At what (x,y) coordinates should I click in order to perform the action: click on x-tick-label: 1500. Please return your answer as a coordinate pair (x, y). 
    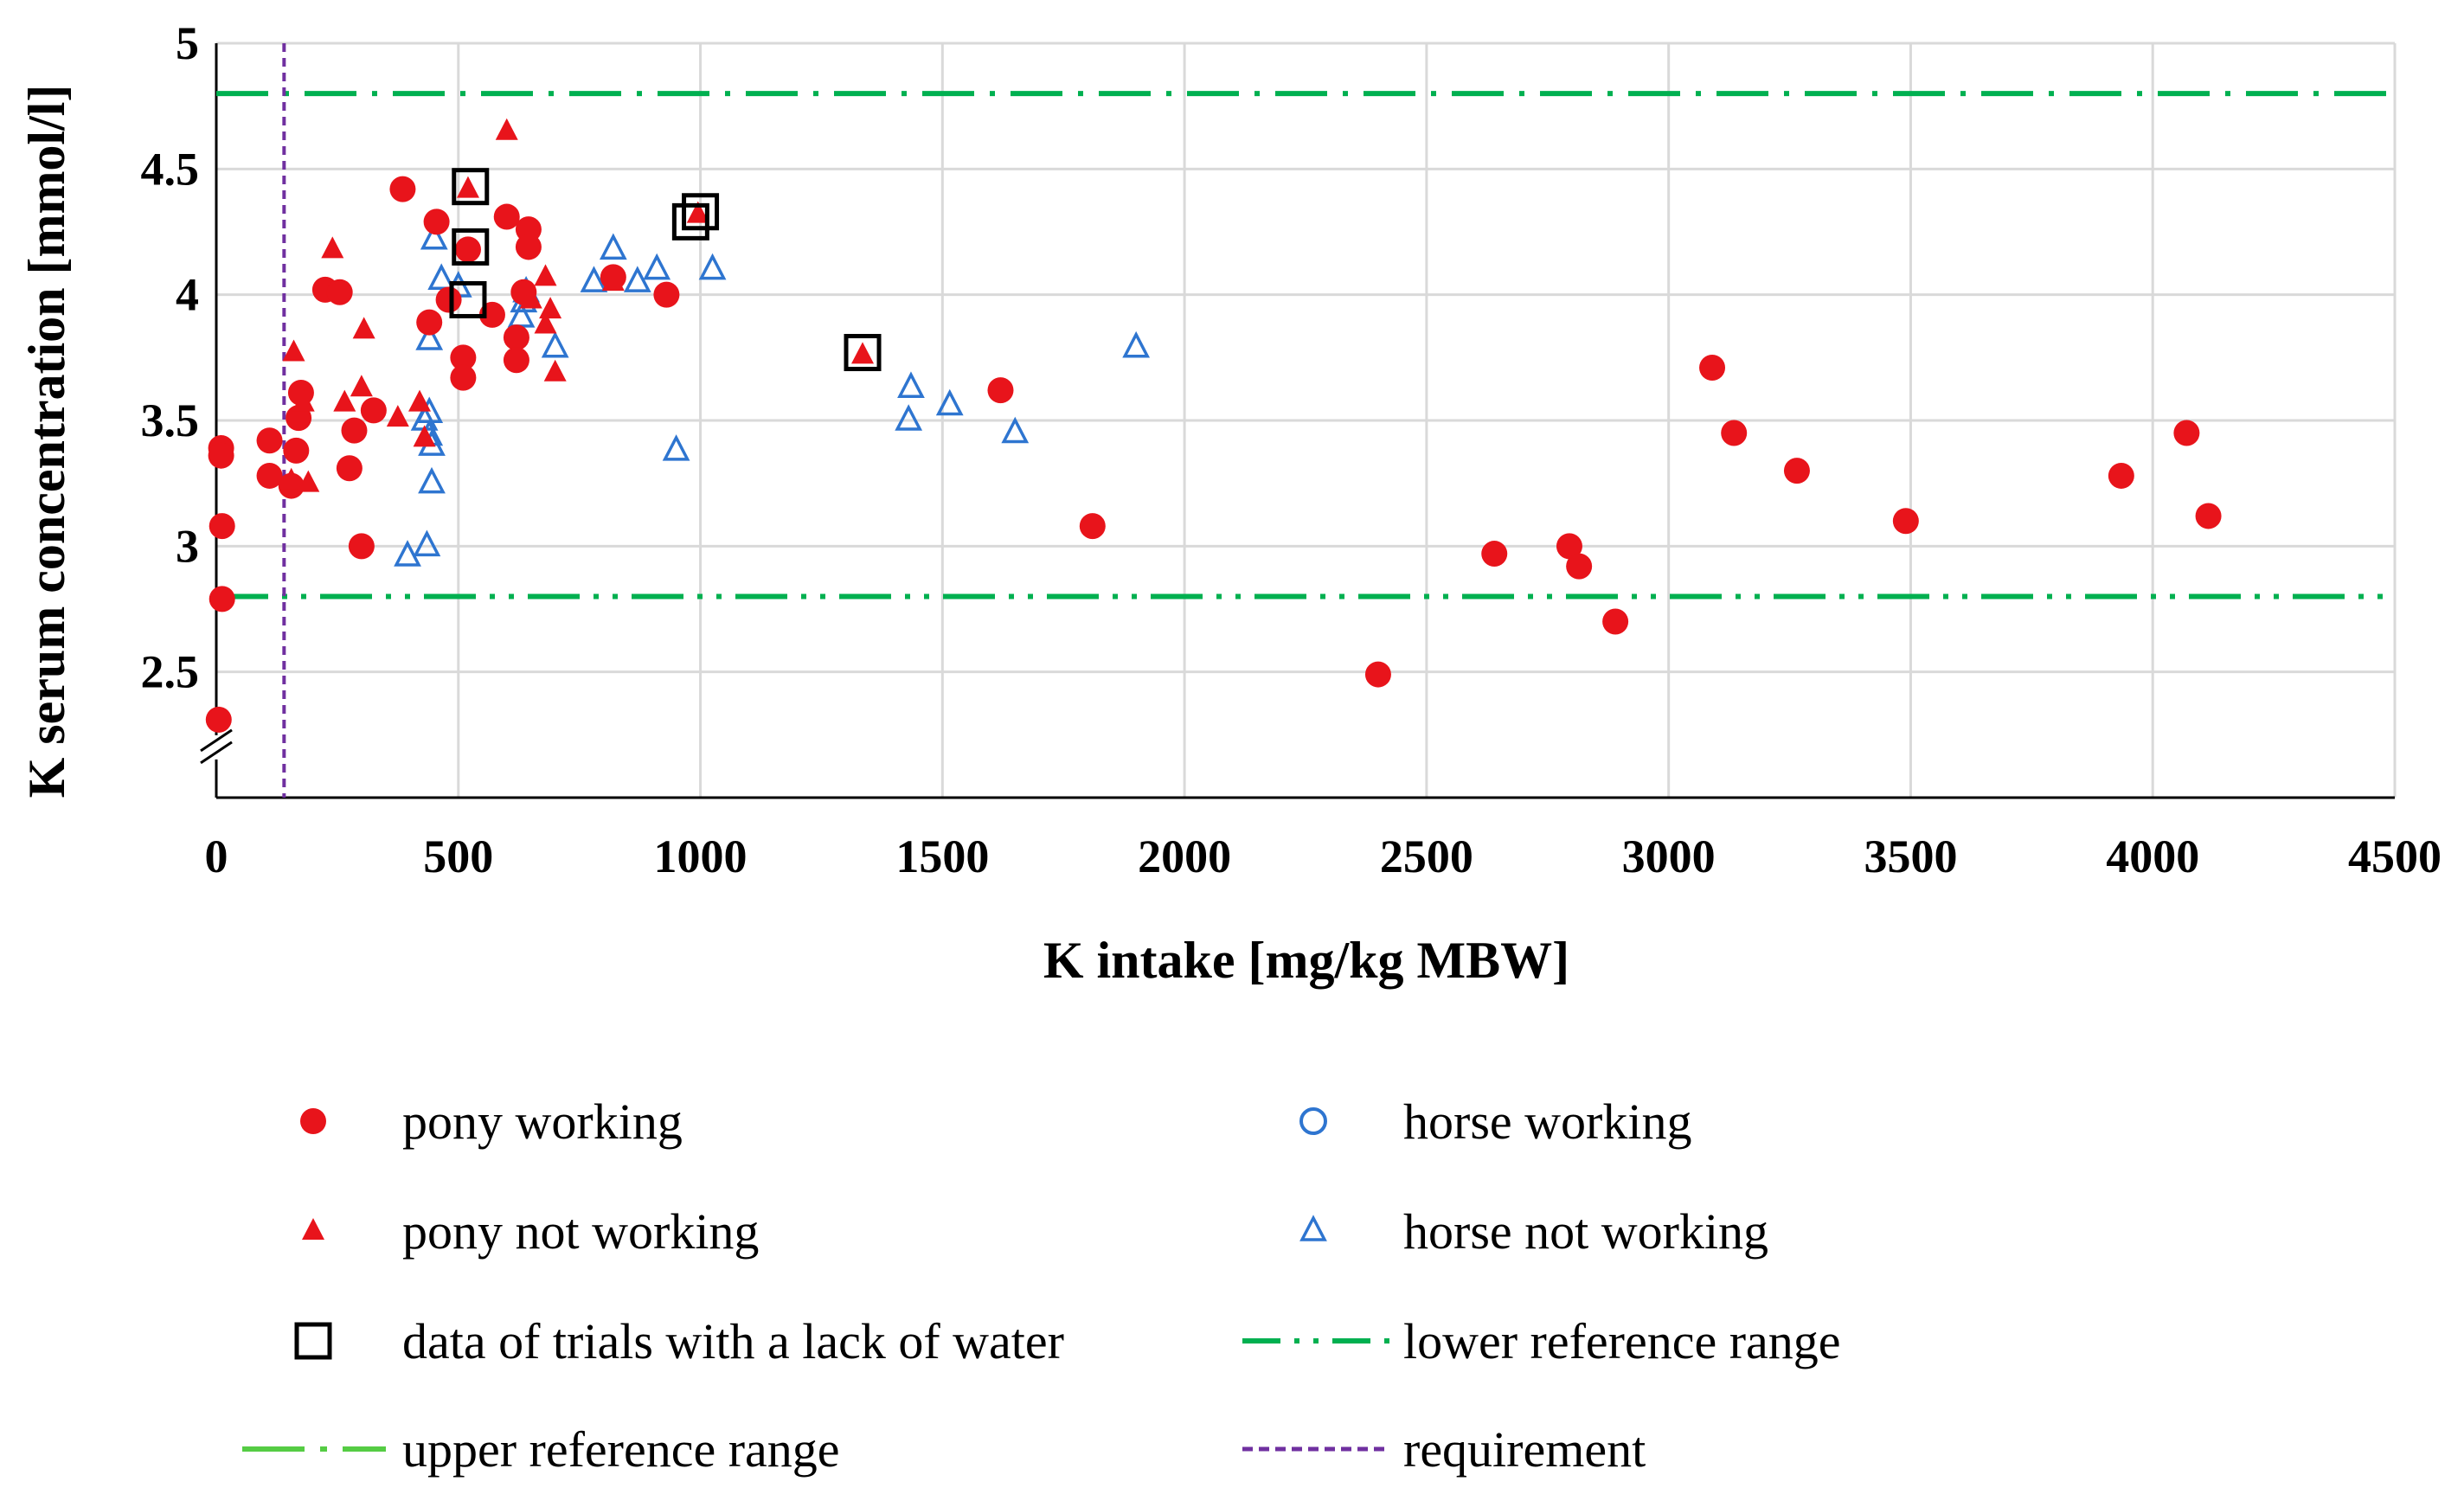
    Looking at the image, I should click on (942, 856).